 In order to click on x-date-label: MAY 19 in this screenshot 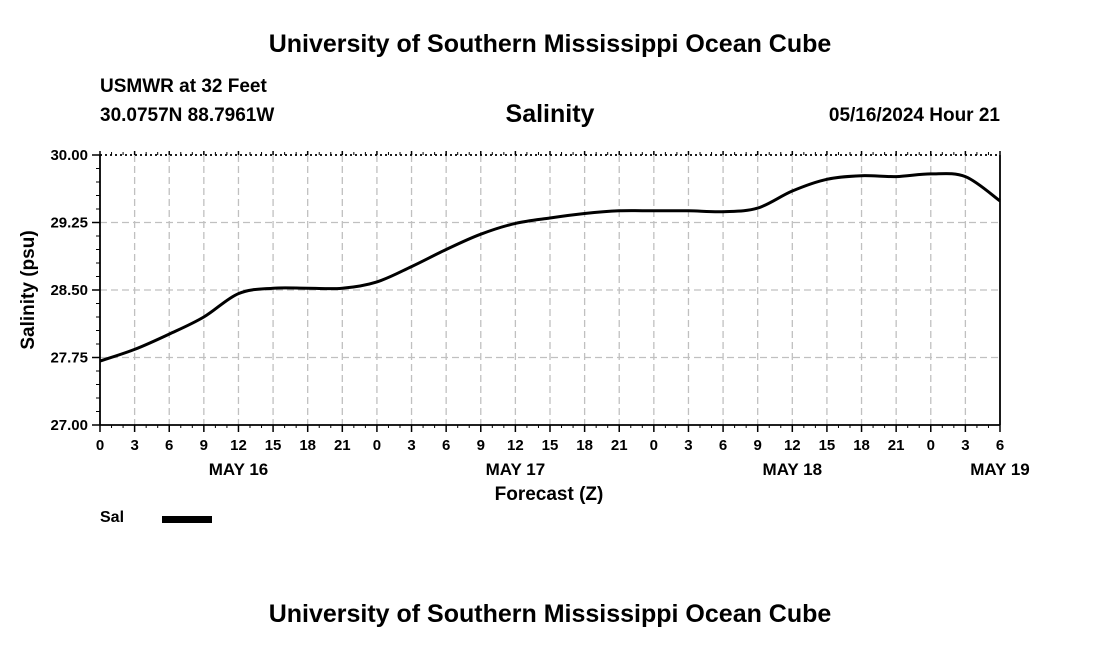, I will do `click(1000, 469)`.